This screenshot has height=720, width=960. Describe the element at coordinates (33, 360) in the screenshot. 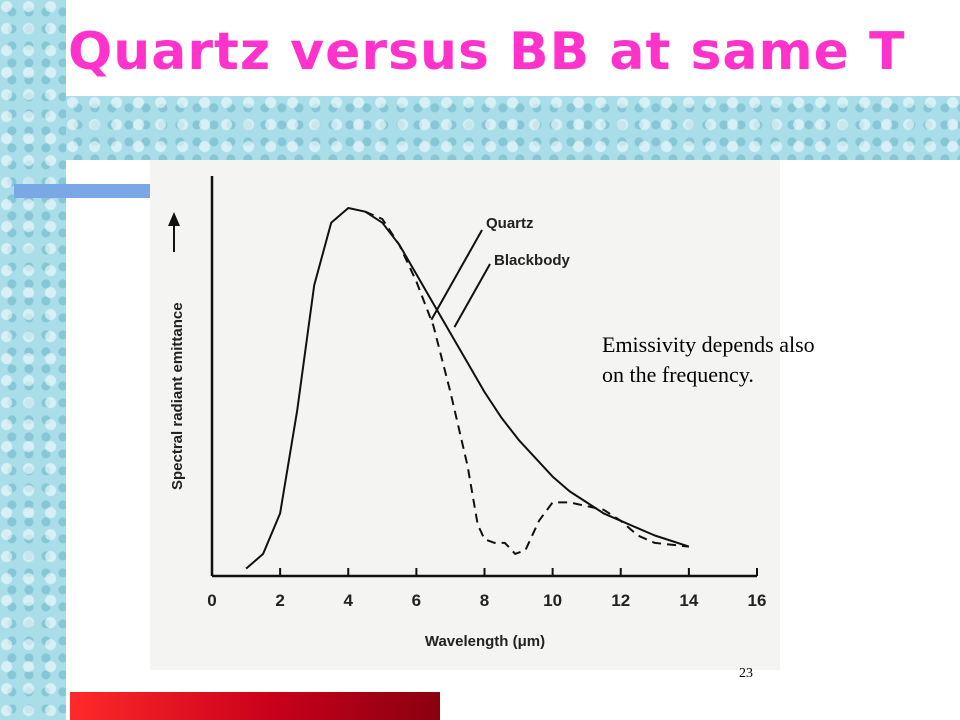

I see `background-pattern-left` at that location.